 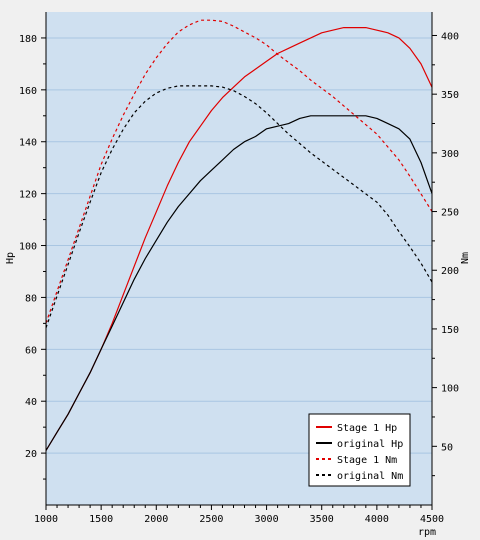 What do you see at coordinates (450, 95) in the screenshot?
I see `y-right-tick-label-6: 350` at bounding box center [450, 95].